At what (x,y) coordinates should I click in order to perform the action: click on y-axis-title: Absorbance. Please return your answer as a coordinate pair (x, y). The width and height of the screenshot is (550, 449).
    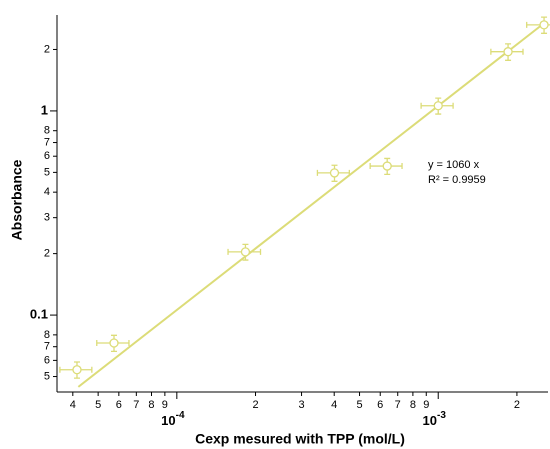
    Looking at the image, I should click on (17, 199).